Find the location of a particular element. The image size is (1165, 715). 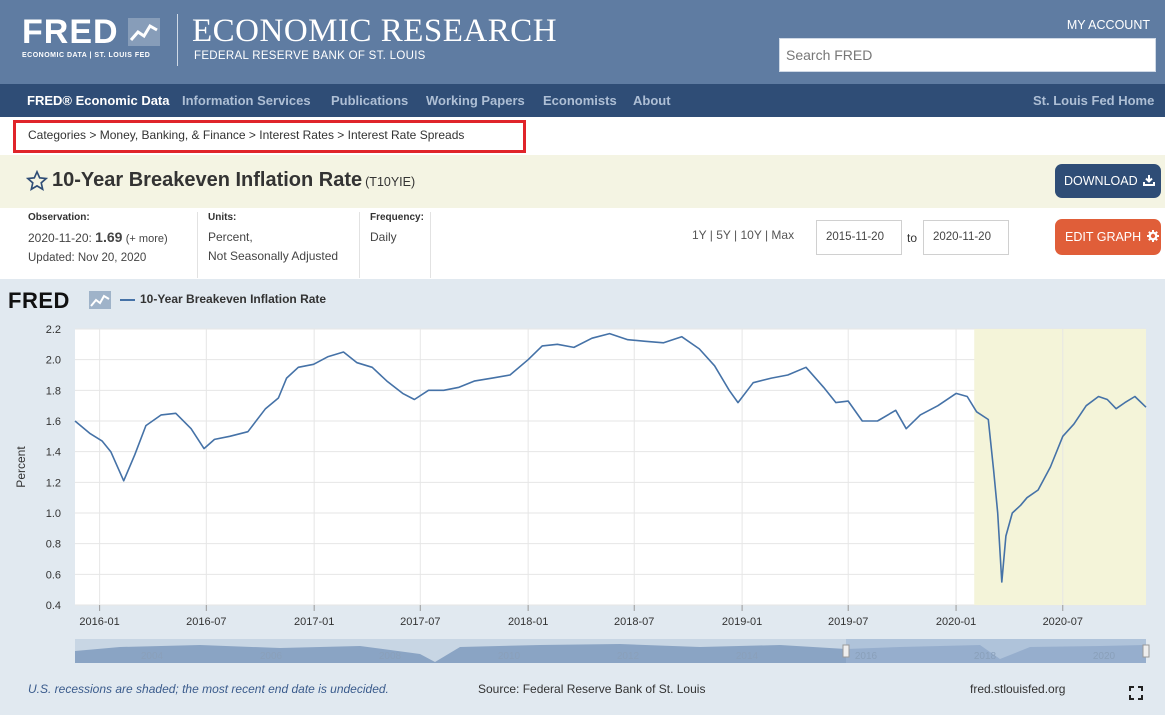

edit-graph-label: EDIT GRAPH is located at coordinates (1103, 237).